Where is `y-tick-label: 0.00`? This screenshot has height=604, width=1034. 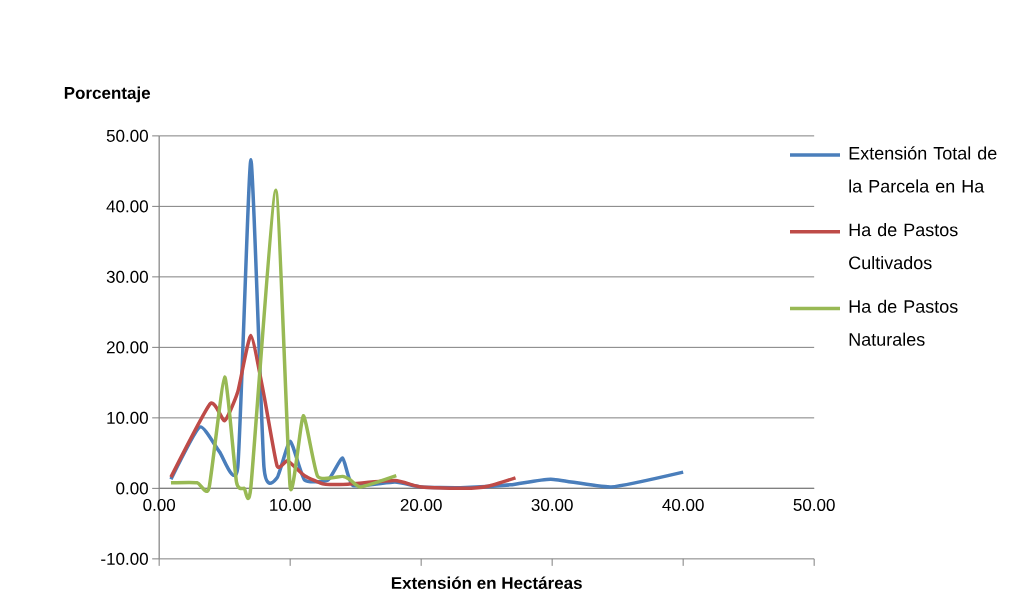
y-tick-label: 0.00 is located at coordinates (132, 488).